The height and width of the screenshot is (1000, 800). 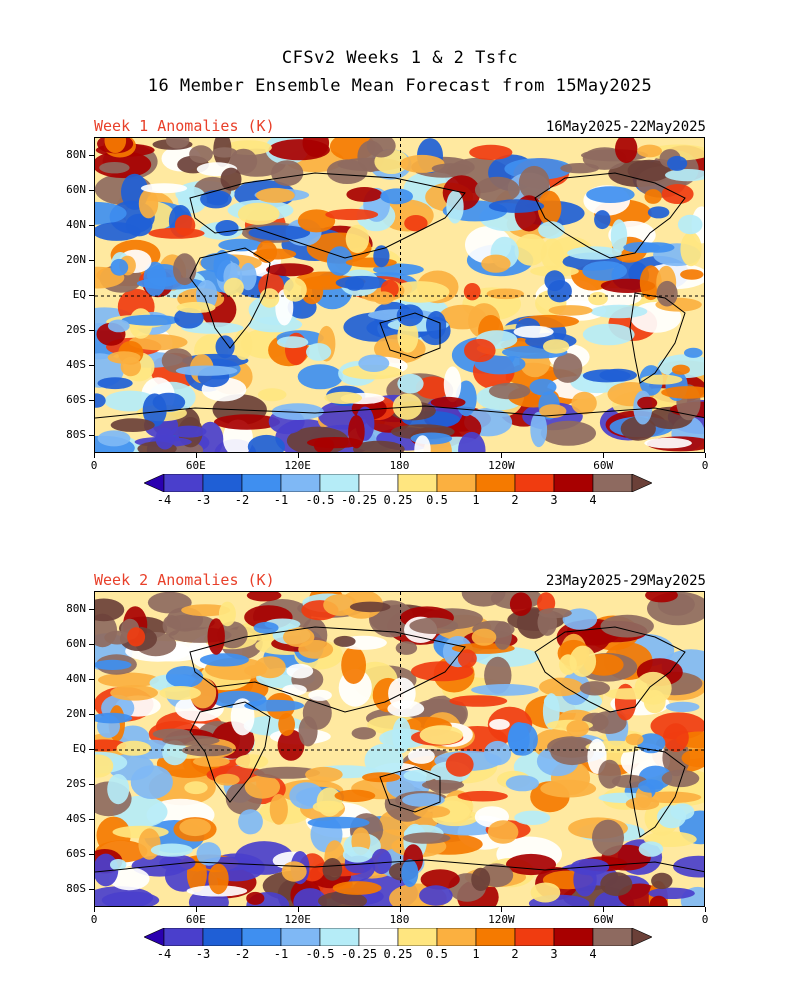 I want to click on colorbar-label: 4, so click(x=593, y=954).